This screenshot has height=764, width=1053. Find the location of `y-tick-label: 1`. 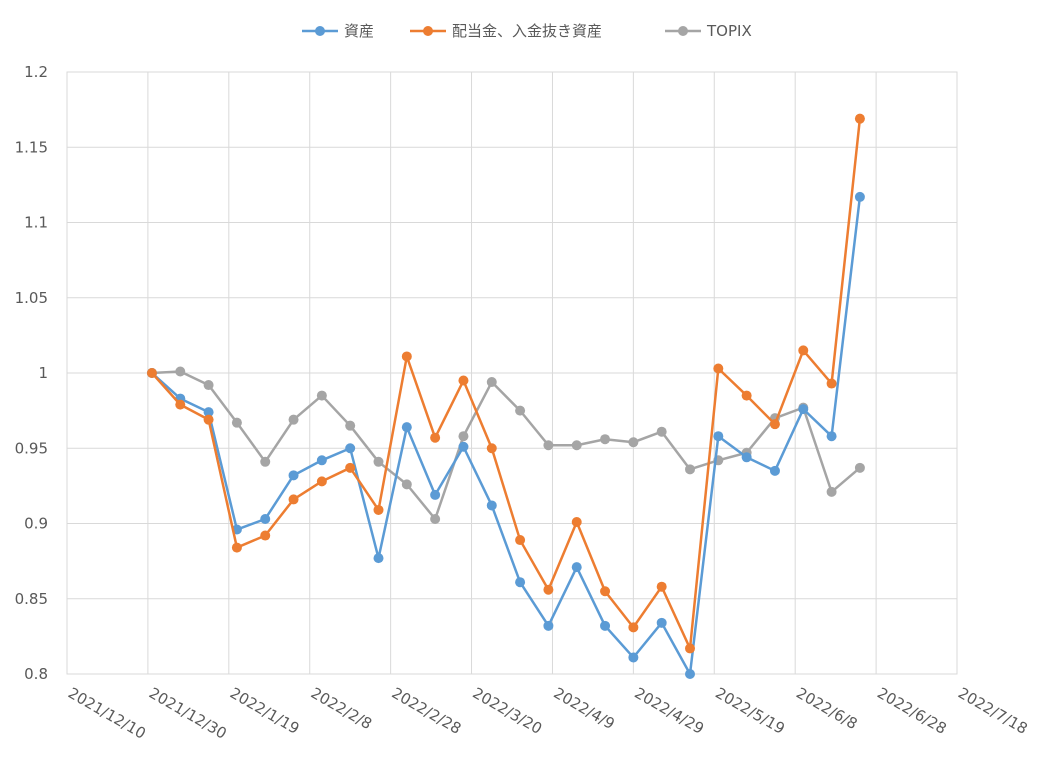

y-tick-label: 1 is located at coordinates (43, 373).